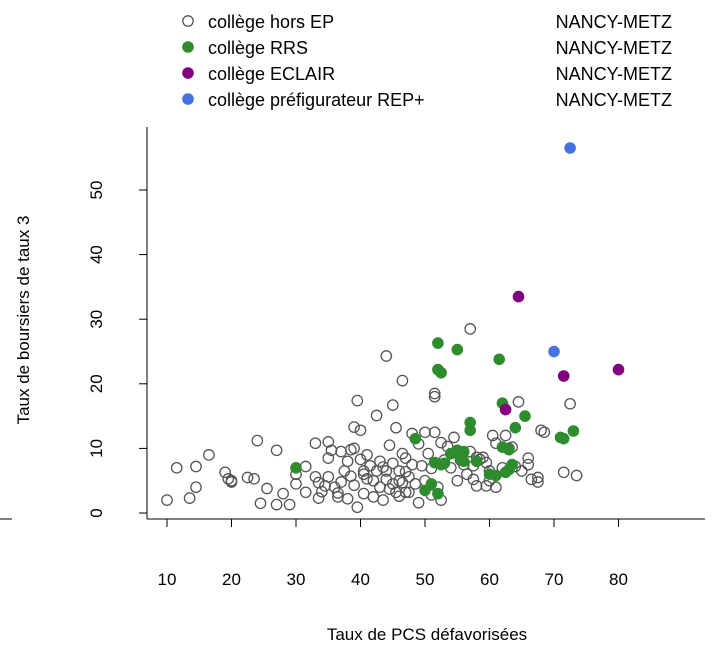 Image resolution: width=715 pixels, height=651 pixels. Describe the element at coordinates (427, 22) in the screenshot. I see `legend-entry: collège hors EP NANCY-METZ` at that location.